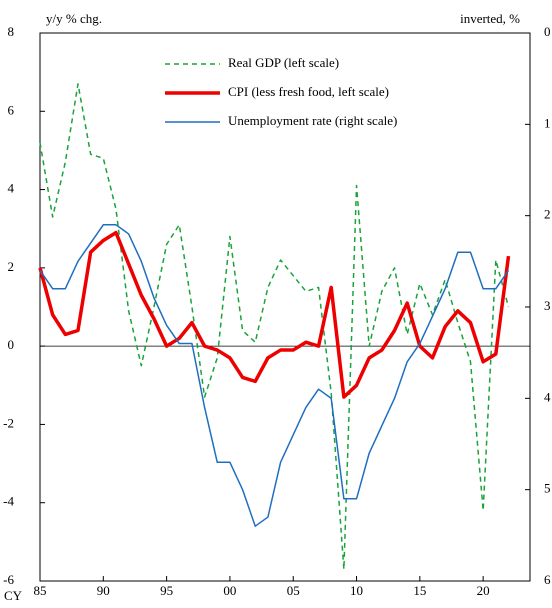 The image size is (552, 608). Describe the element at coordinates (11, 188) in the screenshot. I see `y-tick-label: 4` at that location.